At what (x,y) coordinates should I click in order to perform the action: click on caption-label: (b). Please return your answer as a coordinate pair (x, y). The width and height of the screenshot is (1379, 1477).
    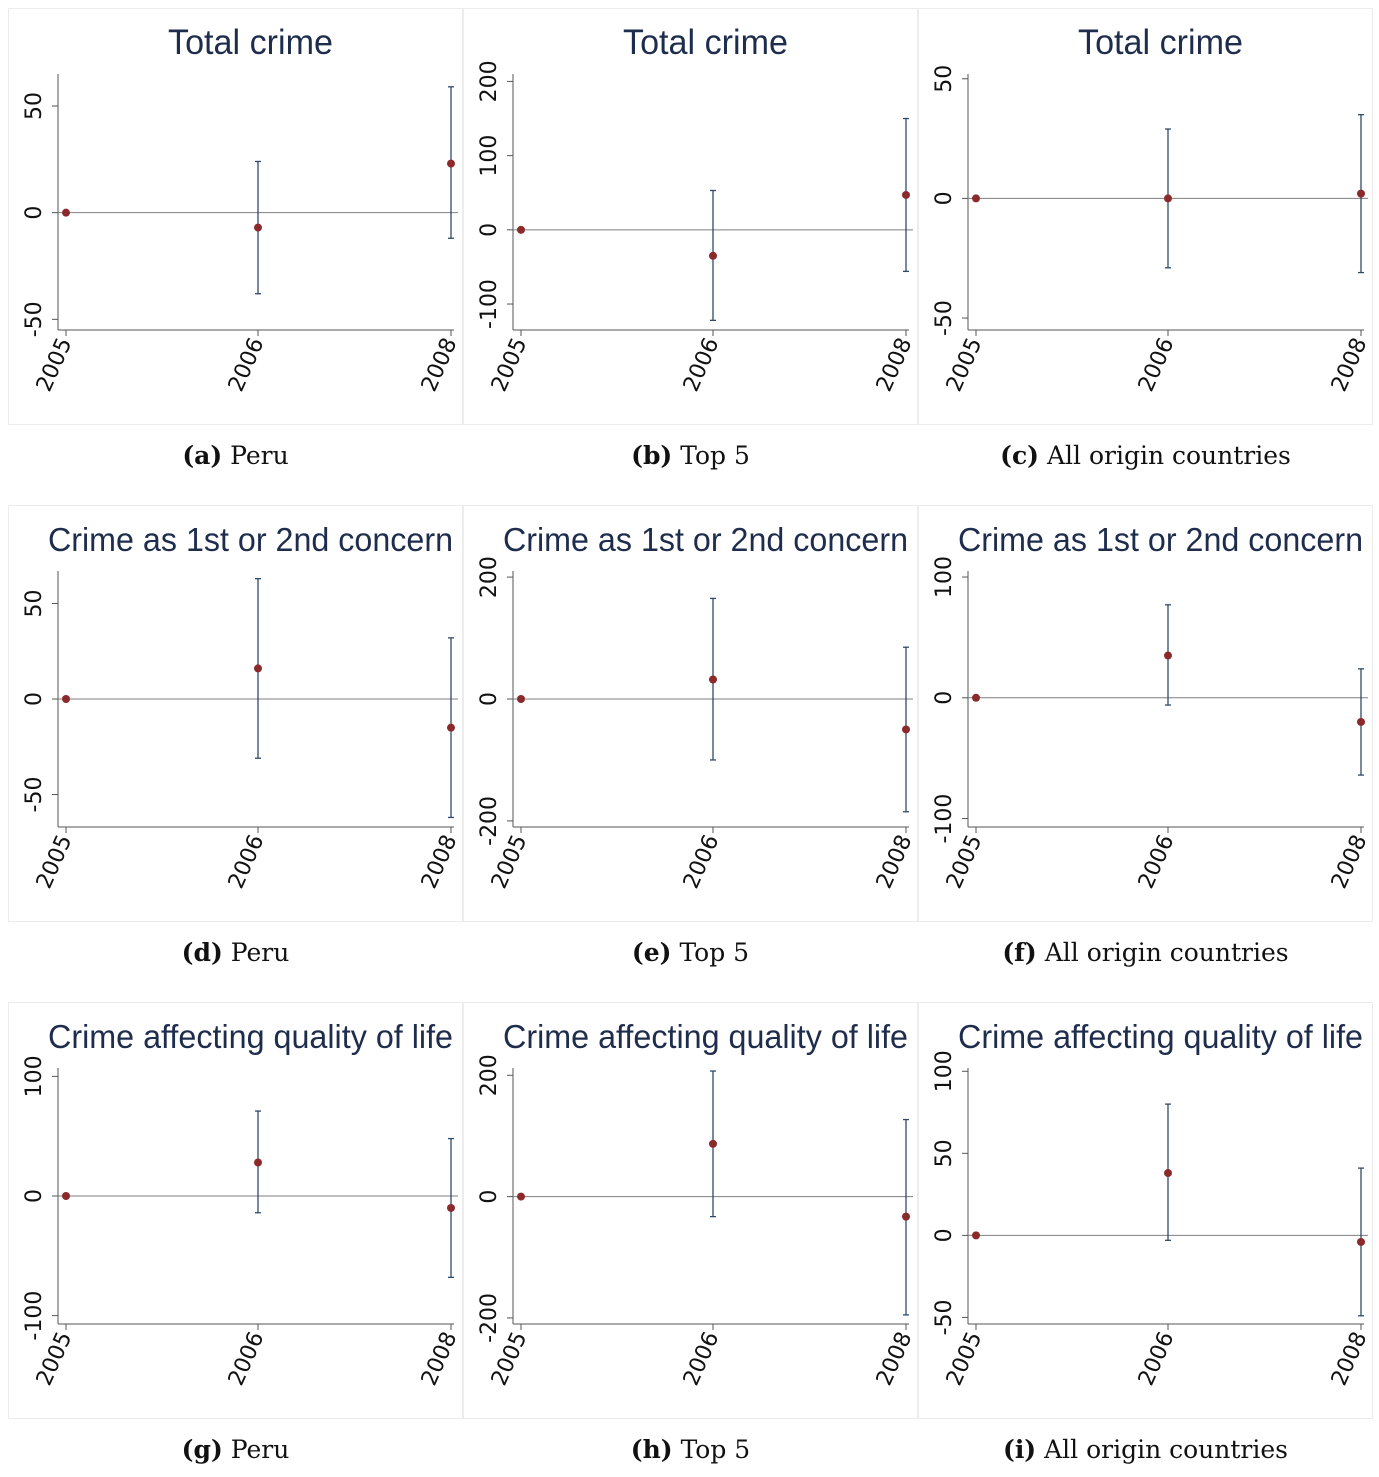
    Looking at the image, I should click on (652, 455).